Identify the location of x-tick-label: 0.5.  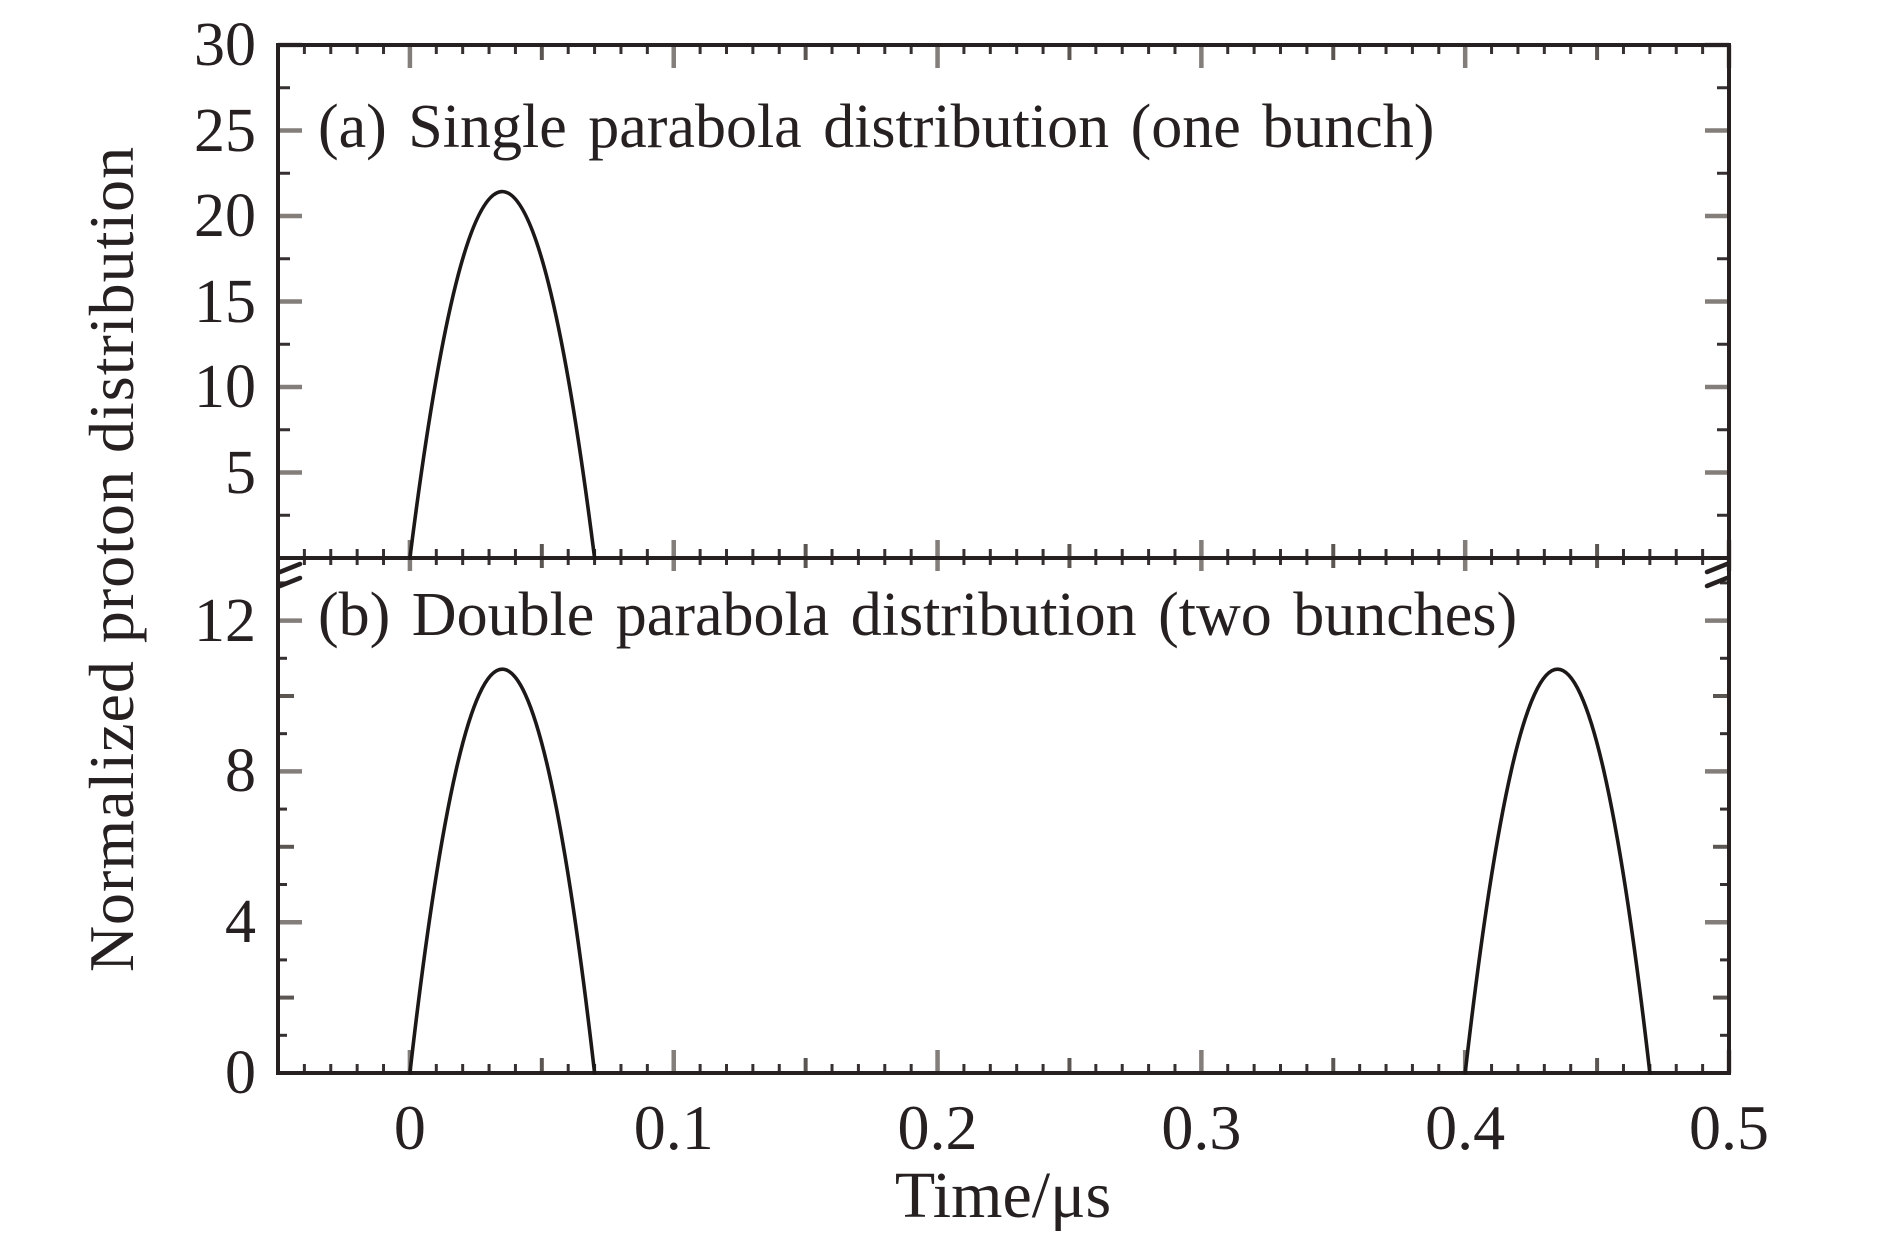
(1729, 1127).